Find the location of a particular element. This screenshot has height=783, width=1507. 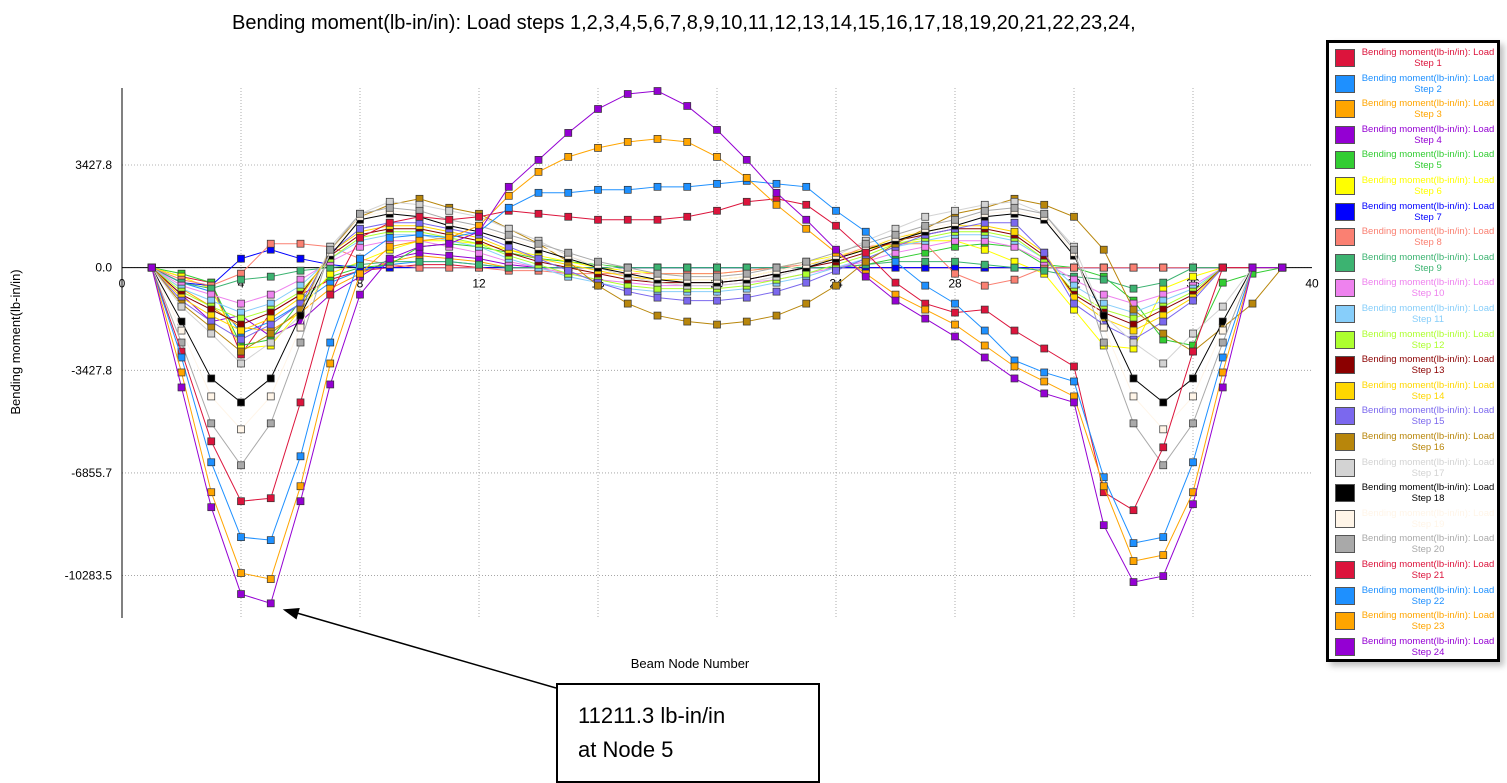

legend-label: Bending moment(lb-in/in): Load Step 12 is located at coordinates (1428, 339).